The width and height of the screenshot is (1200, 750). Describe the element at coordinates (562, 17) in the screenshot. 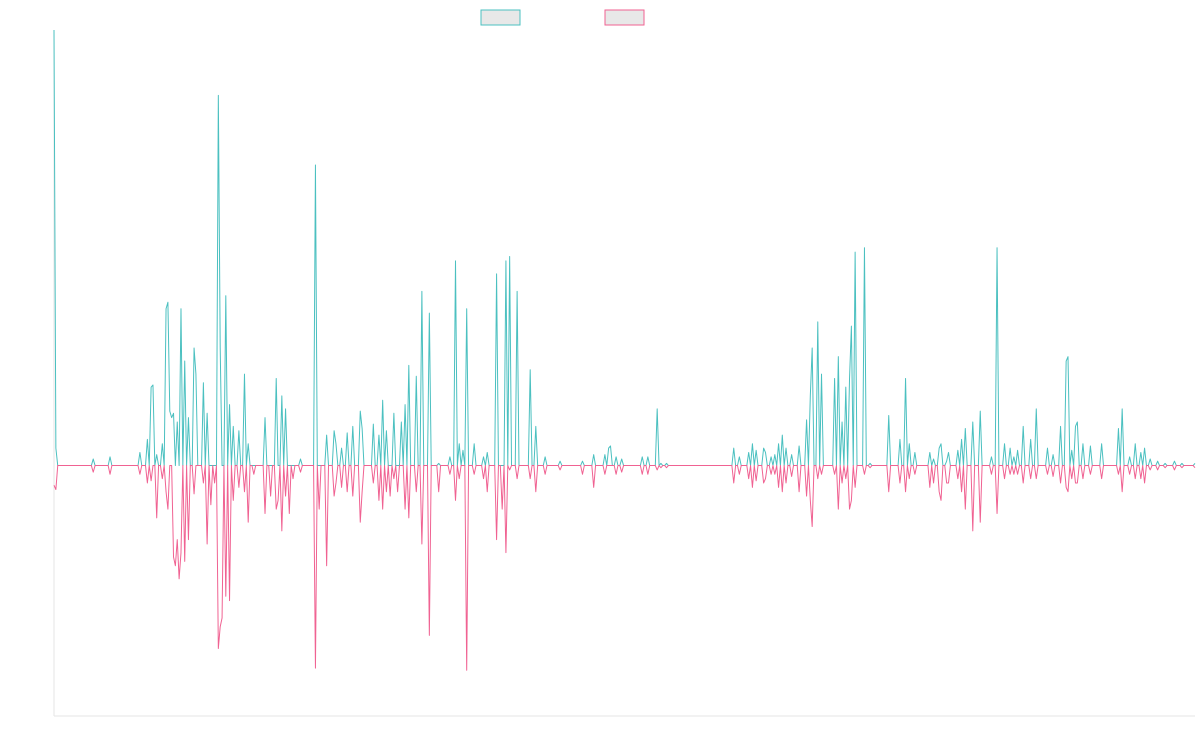

I see `legend` at that location.